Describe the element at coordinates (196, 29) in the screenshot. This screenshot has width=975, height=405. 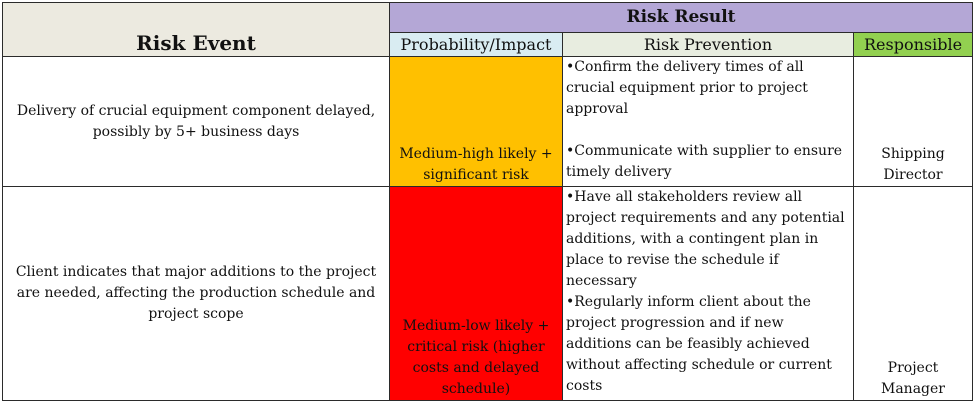
I see `risk-event-header: Risk Event` at that location.